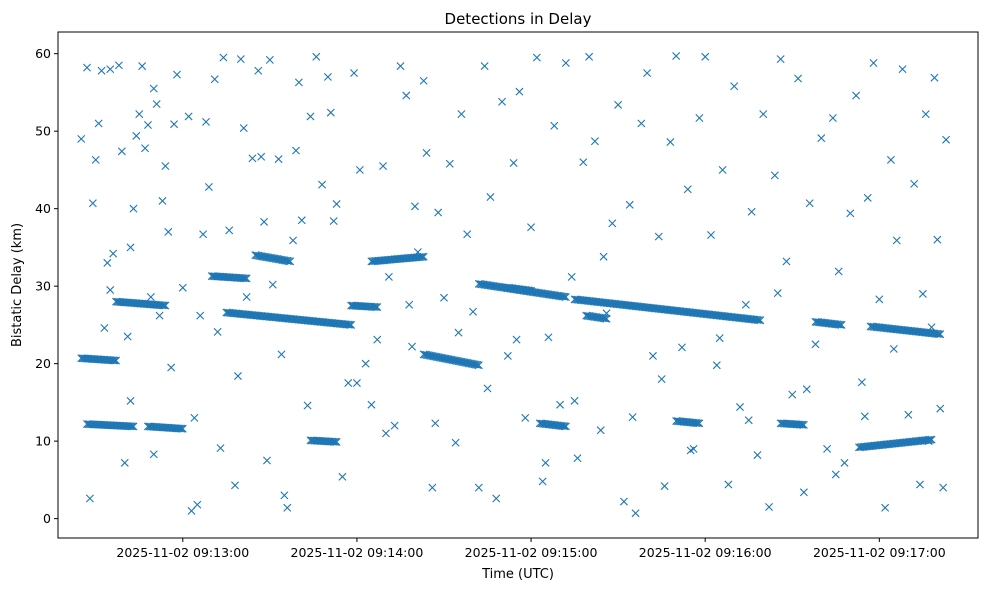 Image resolution: width=989 pixels, height=590 pixels. What do you see at coordinates (517, 574) in the screenshot?
I see `x-axis-label: Time (UTC)` at bounding box center [517, 574].